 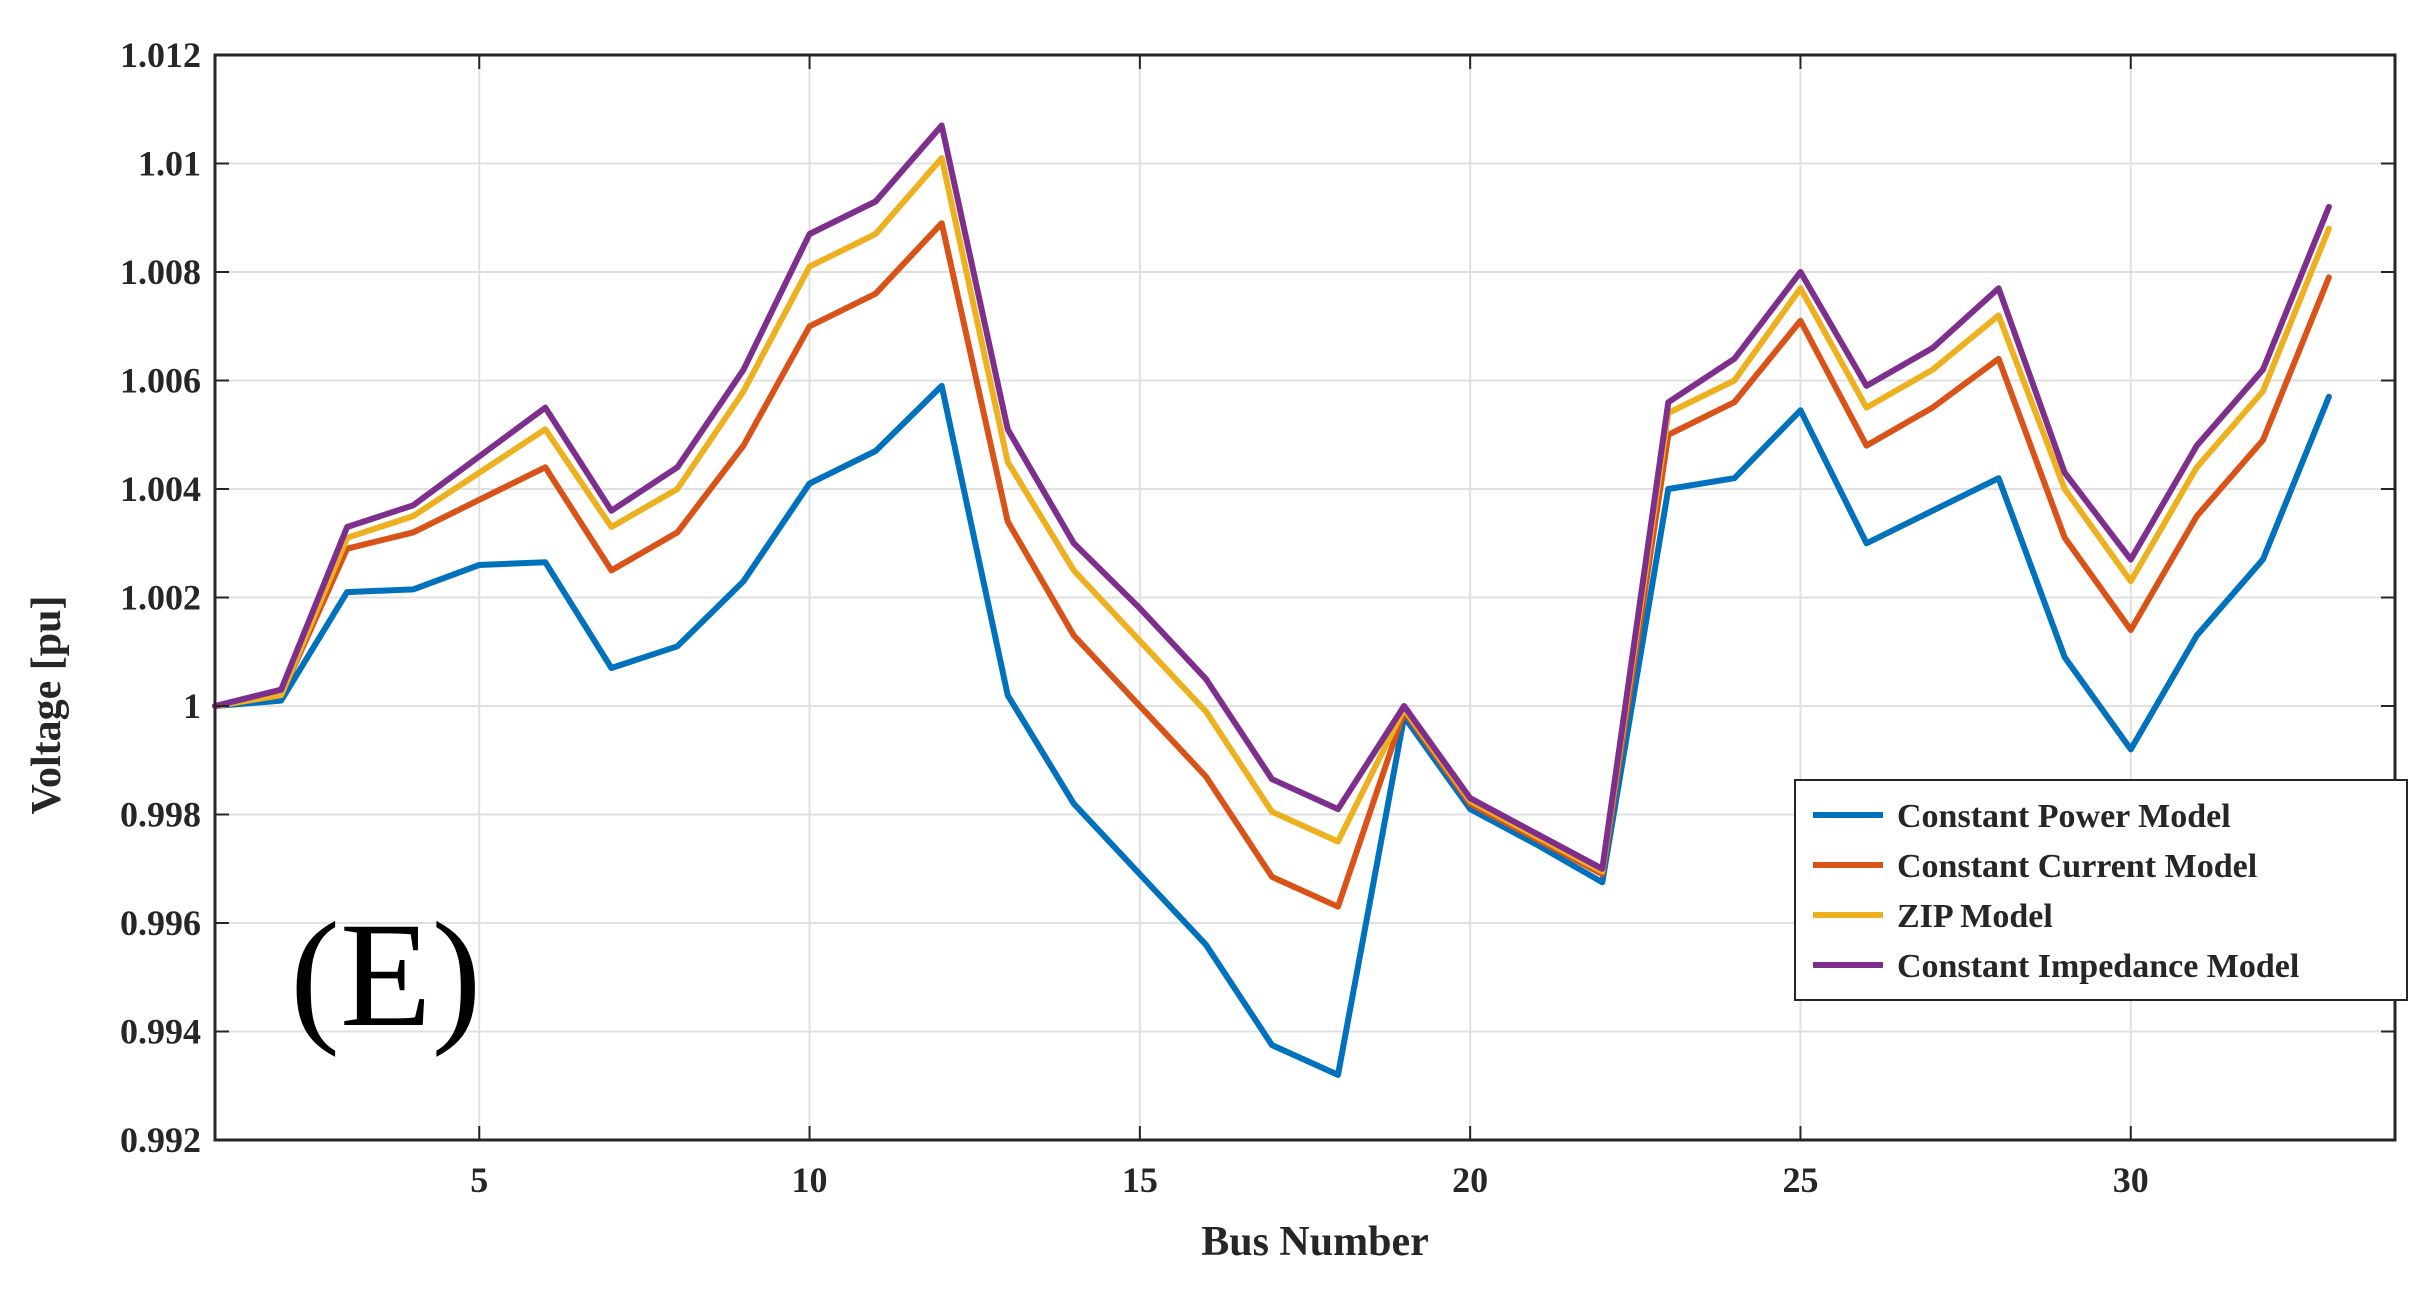 I want to click on y-tick-label: 1.004, so click(x=160, y=489).